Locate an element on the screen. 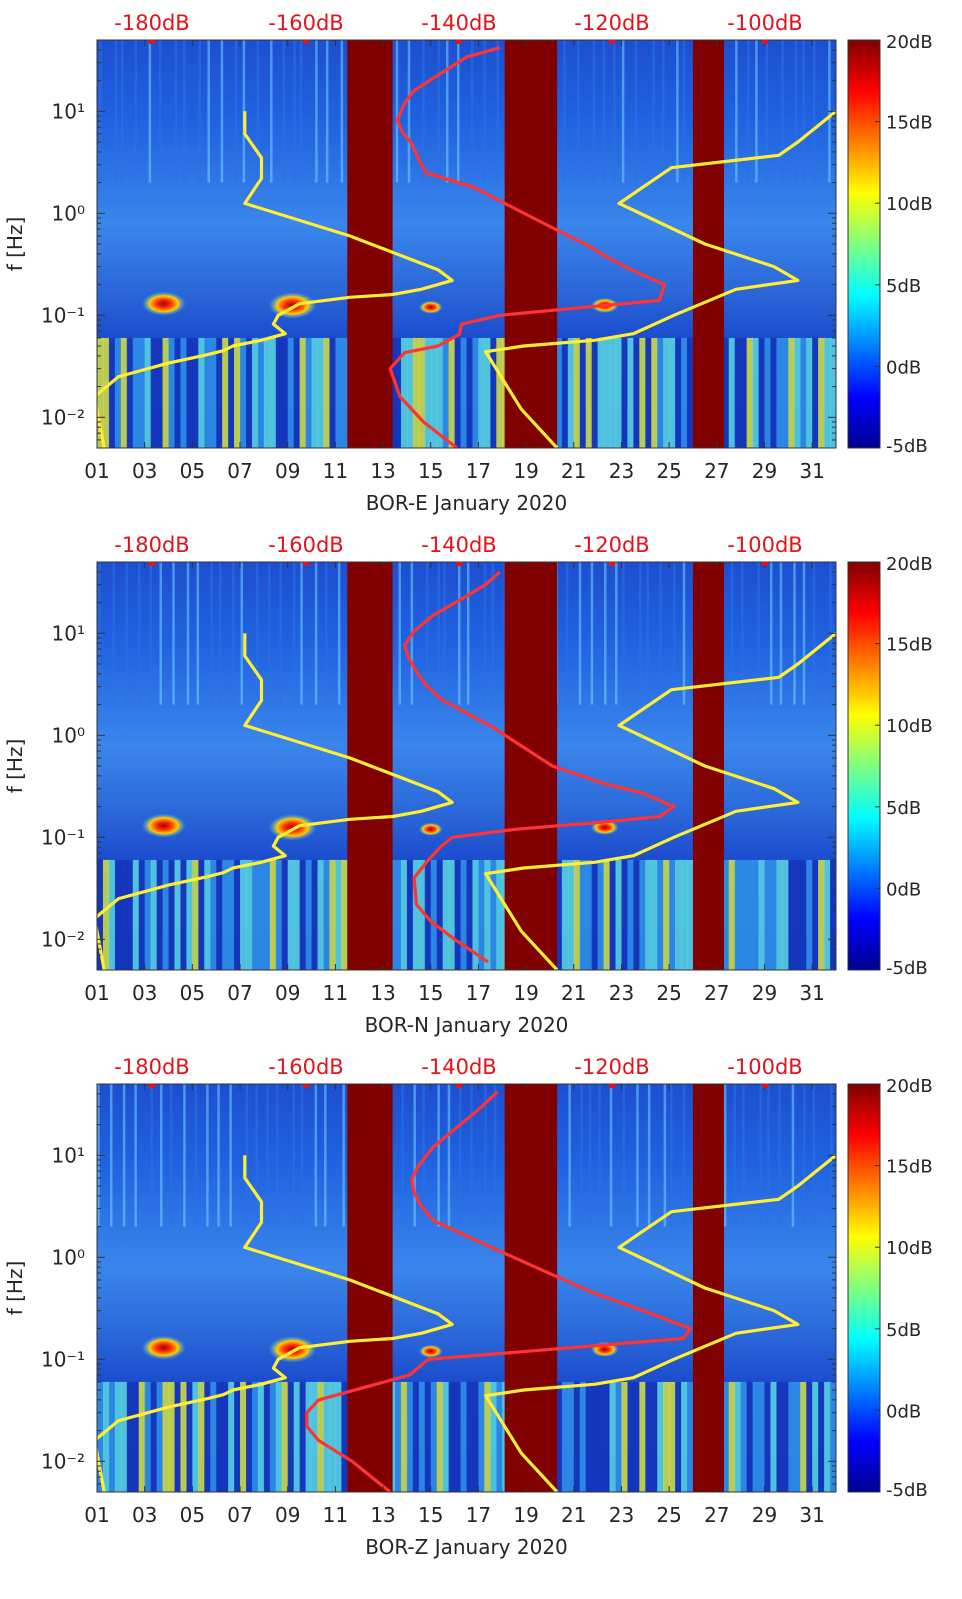 Image resolution: width=962 pixels, height=1599 pixels. top-axis-db-label: -160dB is located at coordinates (305, 1067).